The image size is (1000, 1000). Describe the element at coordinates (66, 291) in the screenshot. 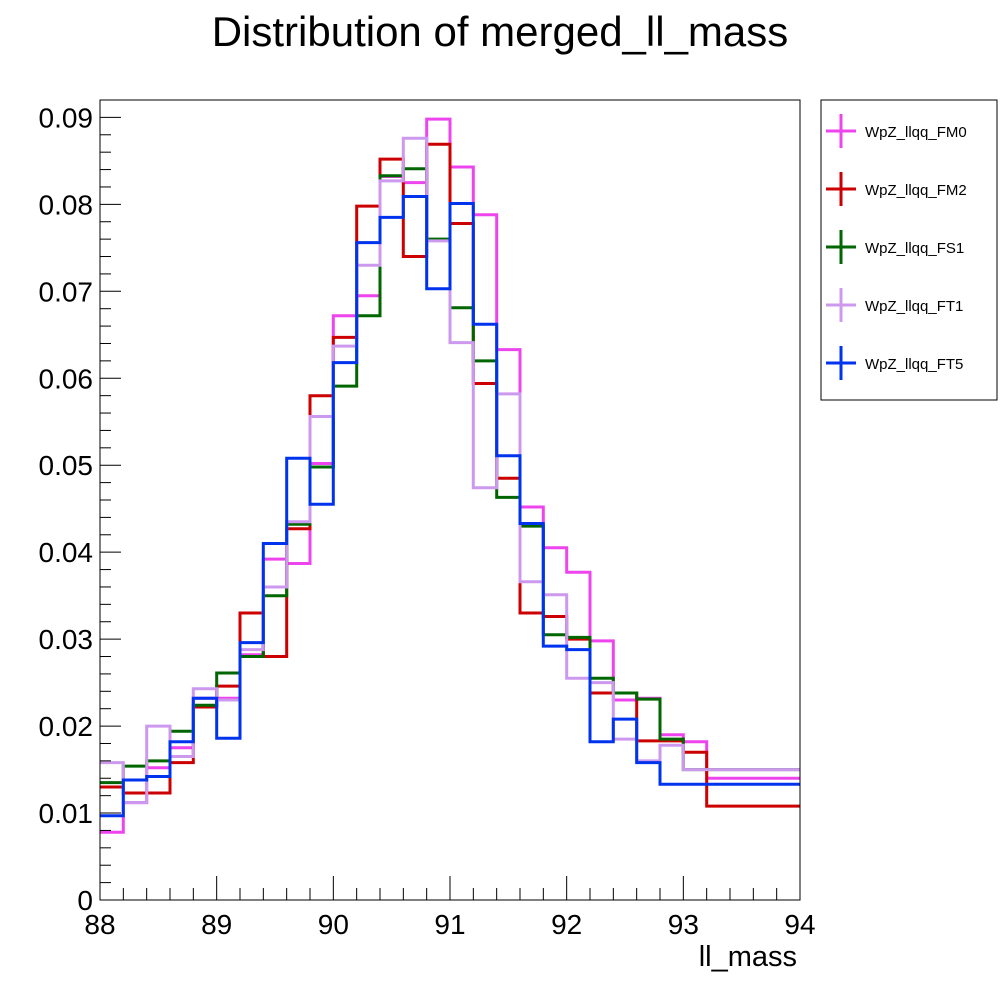

I see `y-tick-label: 0.07` at that location.